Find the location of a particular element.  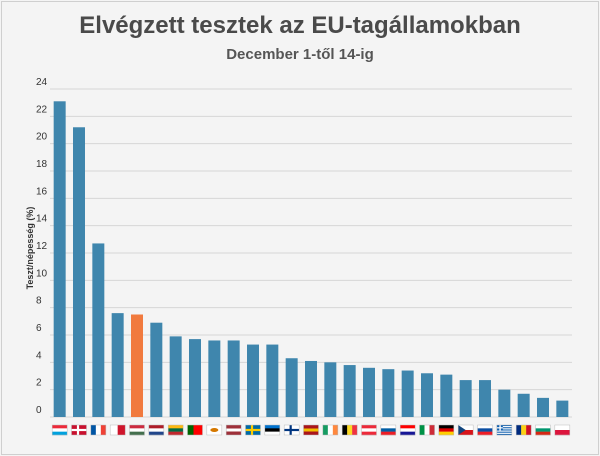

y-tick-label: 20 is located at coordinates (42, 137).